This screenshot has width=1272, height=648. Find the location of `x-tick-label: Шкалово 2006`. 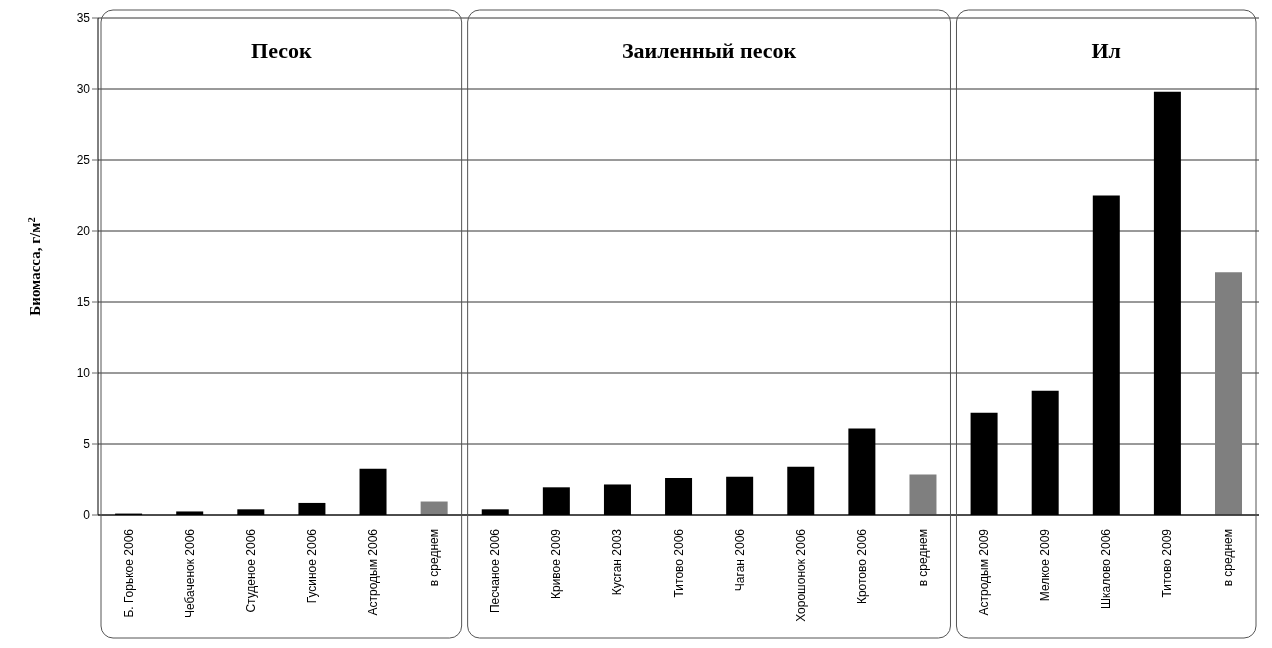

x-tick-label: Шкалово 2006 is located at coordinates (1106, 568).